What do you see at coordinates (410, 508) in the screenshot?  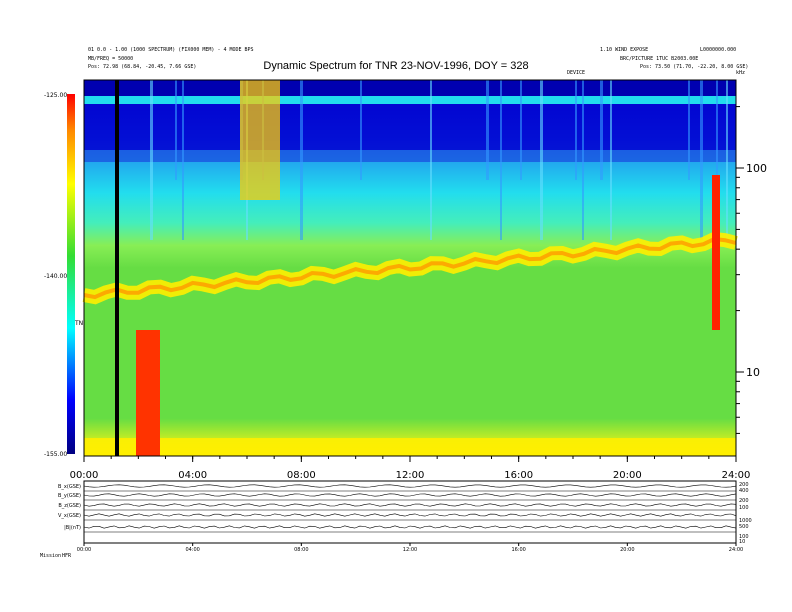 I see `lower-panel-lines` at bounding box center [410, 508].